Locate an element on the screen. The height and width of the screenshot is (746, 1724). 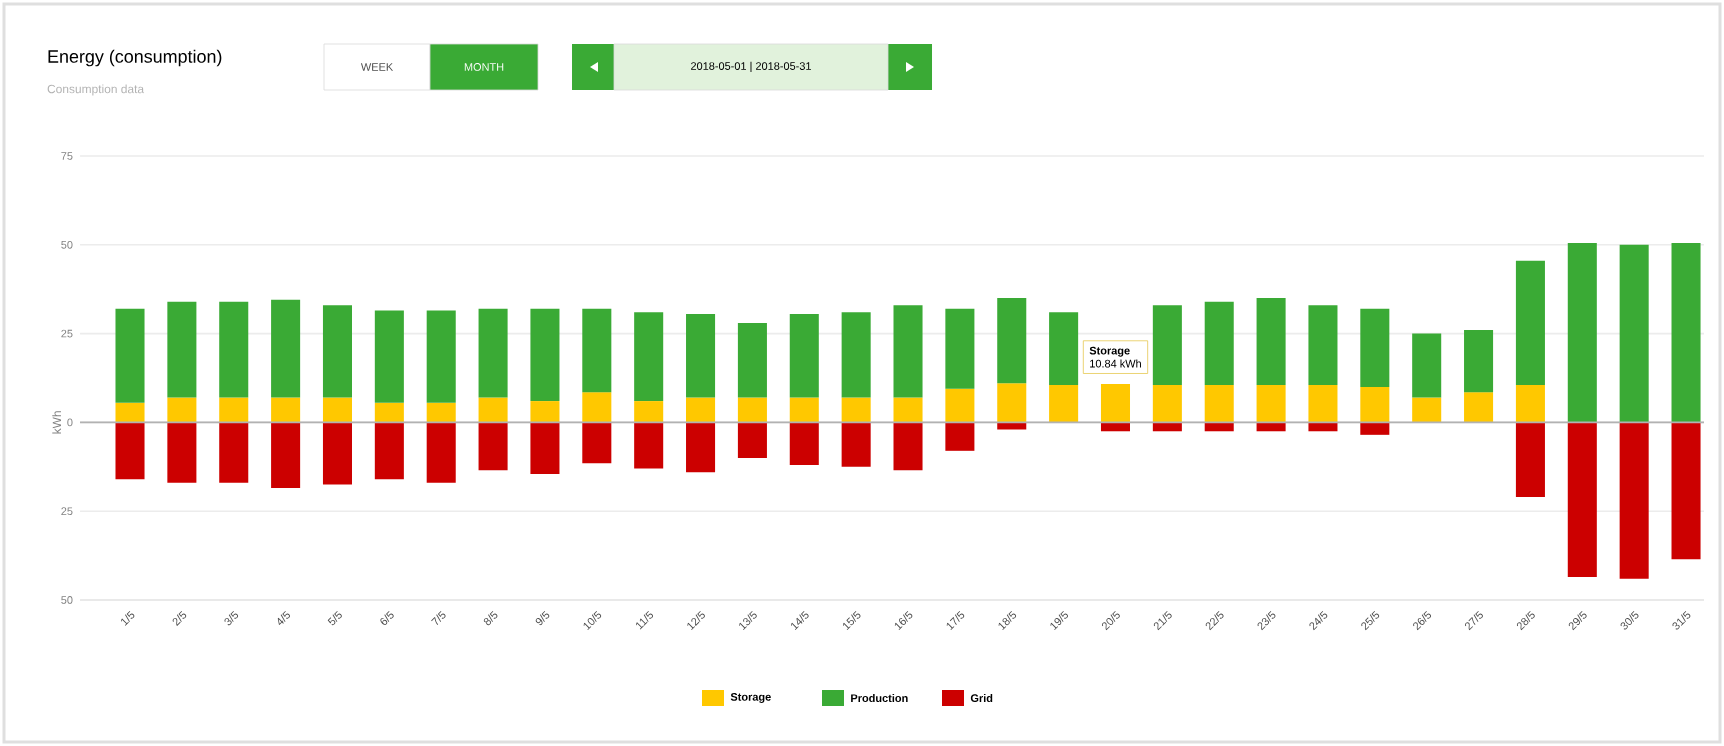
chart-title: Energy (consumption) is located at coordinates (135, 58).